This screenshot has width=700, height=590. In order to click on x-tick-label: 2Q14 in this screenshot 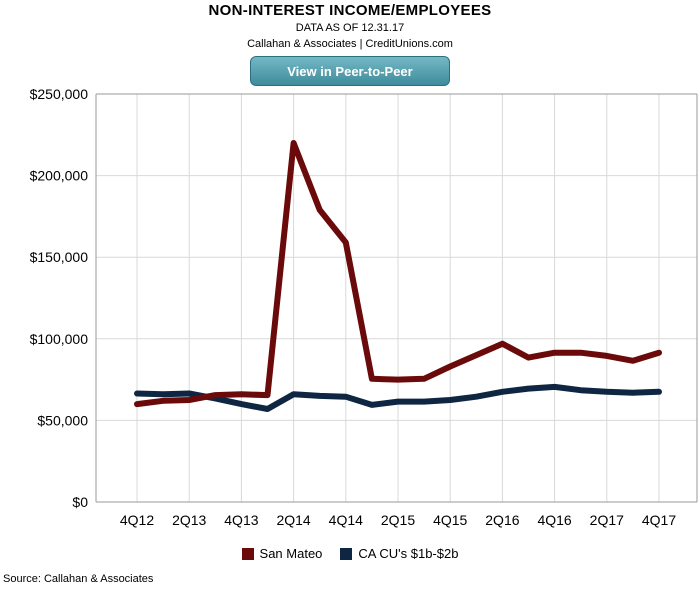, I will do `click(293, 520)`.